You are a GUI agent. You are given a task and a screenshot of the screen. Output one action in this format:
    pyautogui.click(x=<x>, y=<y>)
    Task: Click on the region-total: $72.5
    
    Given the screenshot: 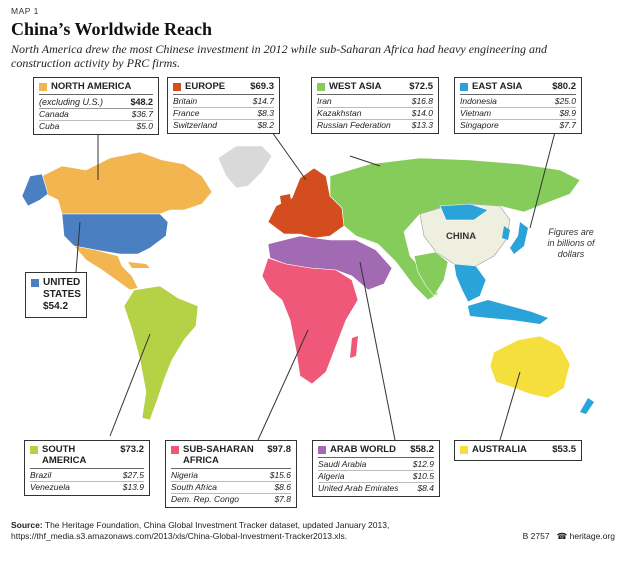 What is the action you would take?
    pyautogui.click(x=421, y=86)
    